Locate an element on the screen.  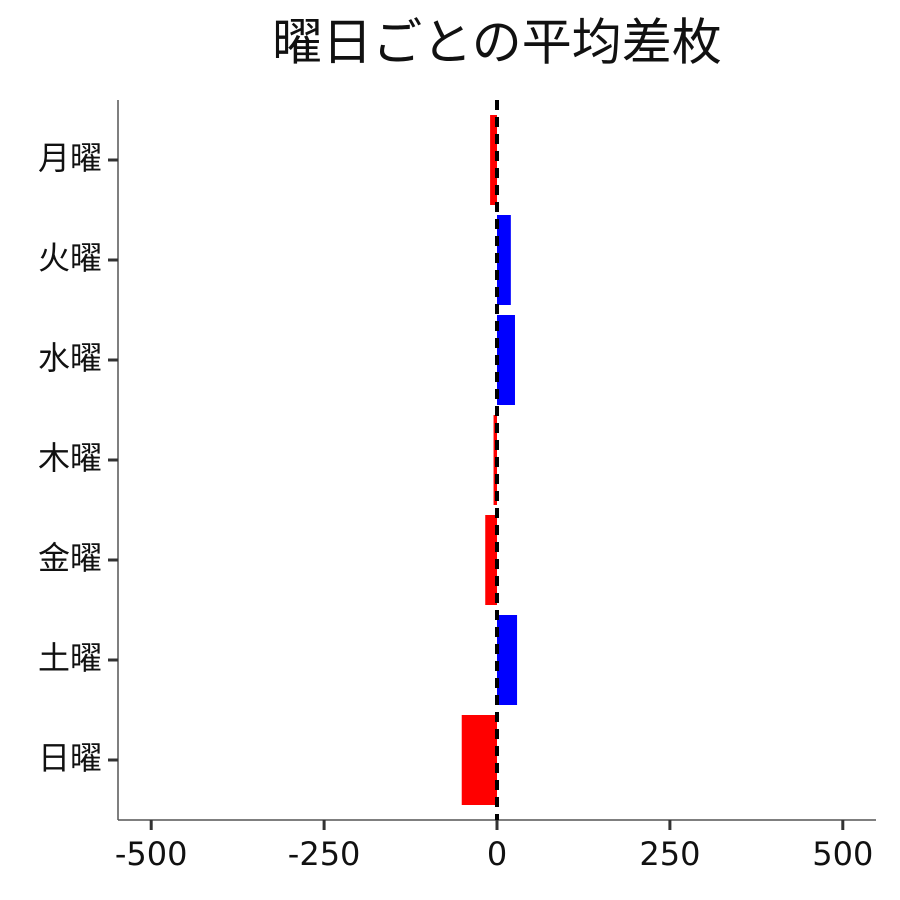
x-tick-label: 250 is located at coordinates (669, 854).